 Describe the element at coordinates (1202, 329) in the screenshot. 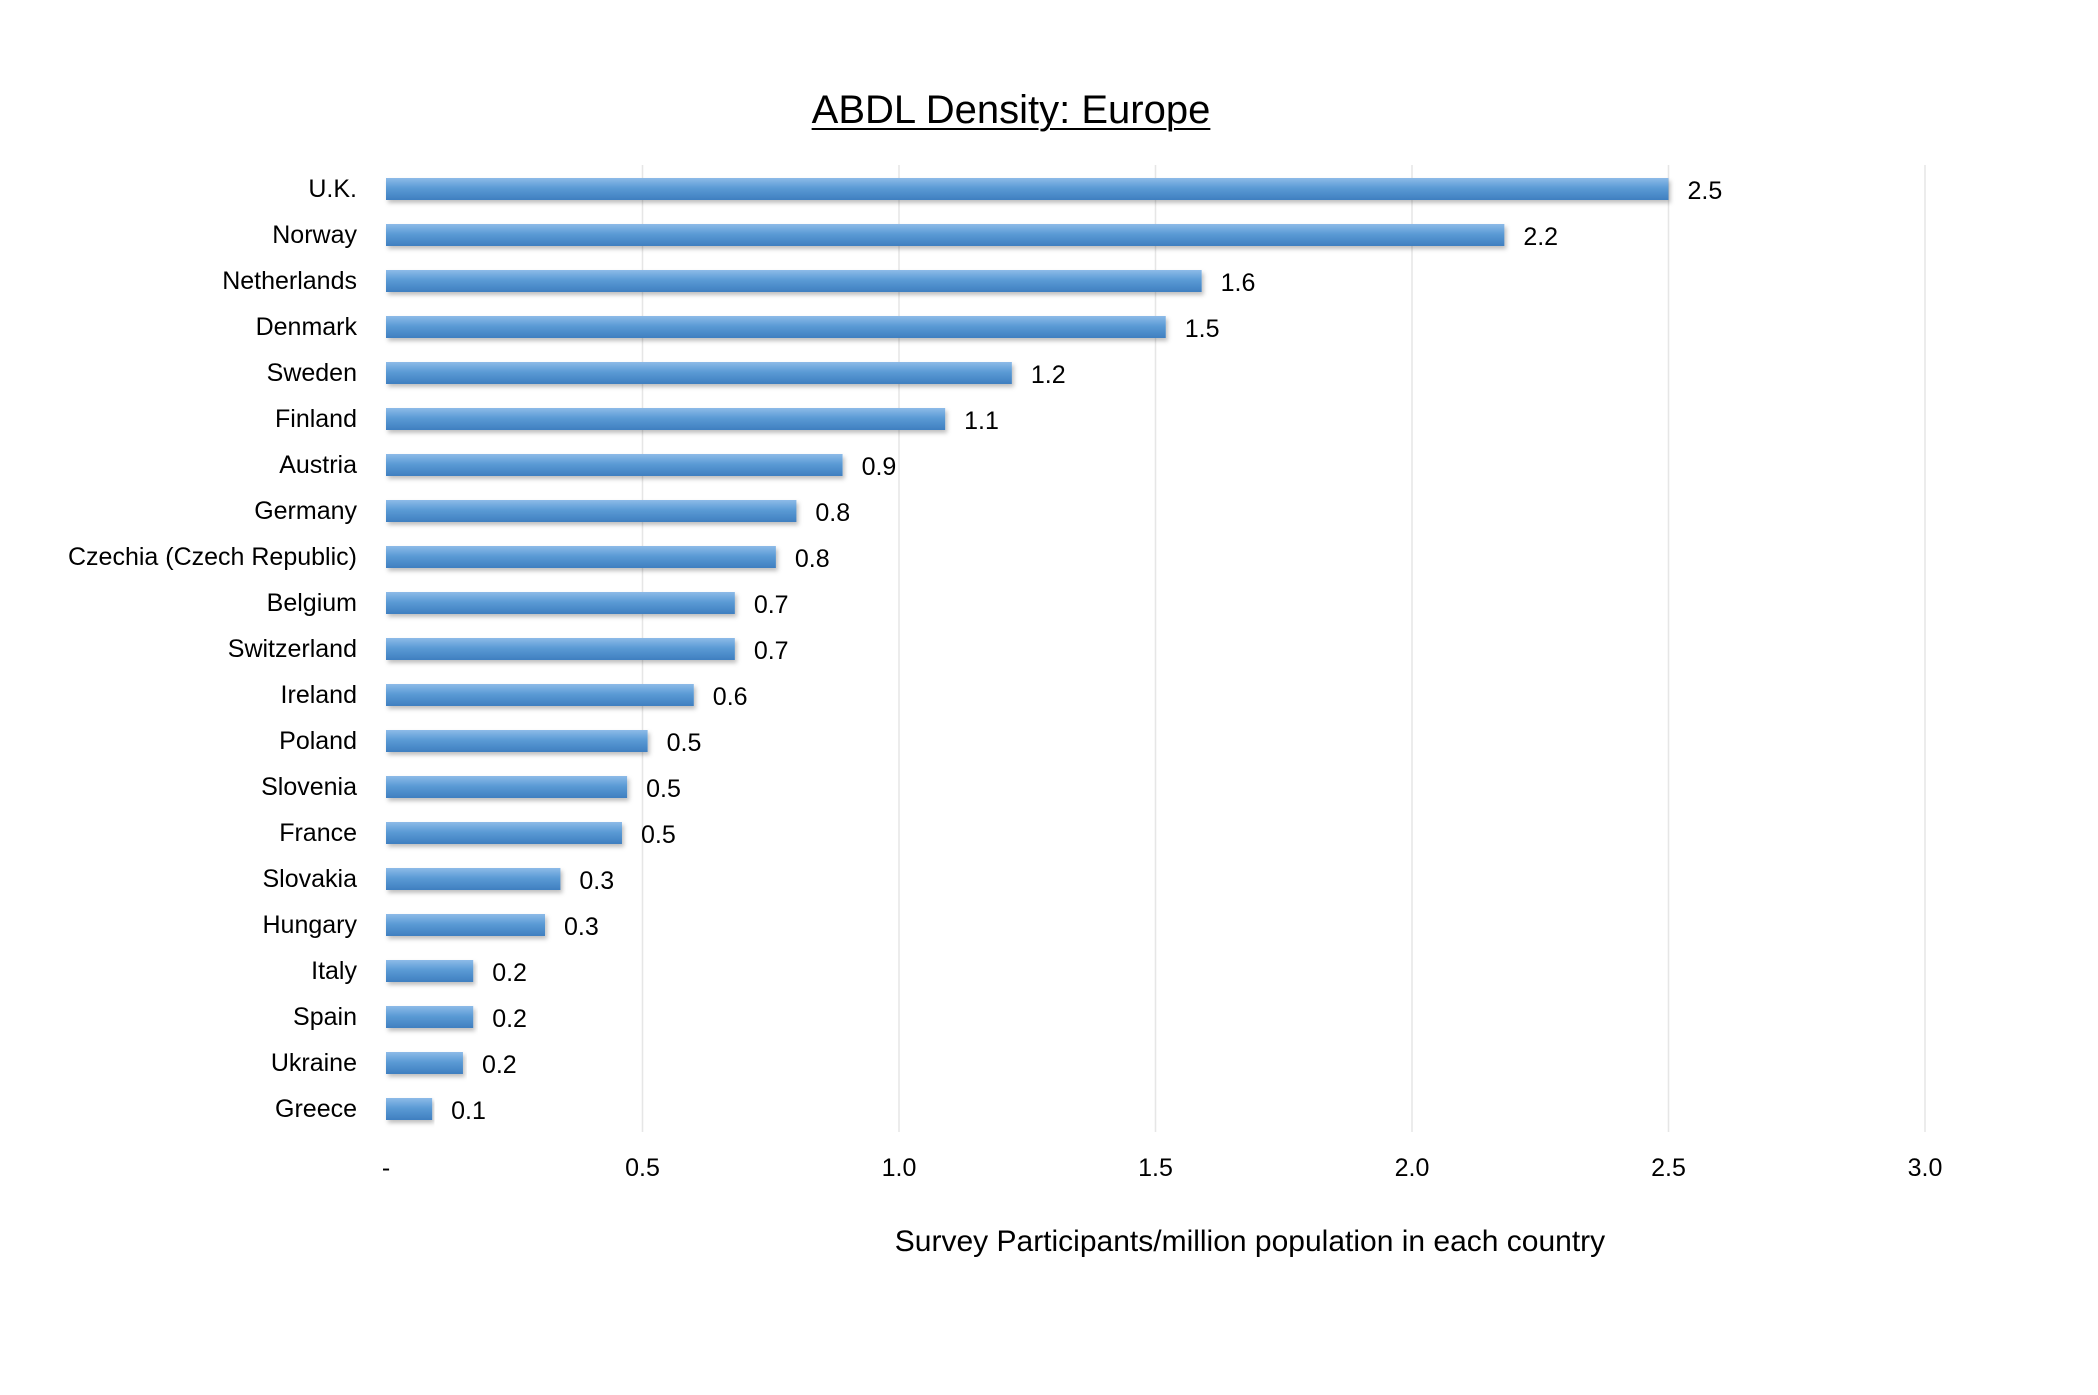

I see `value-label: 1.5` at that location.